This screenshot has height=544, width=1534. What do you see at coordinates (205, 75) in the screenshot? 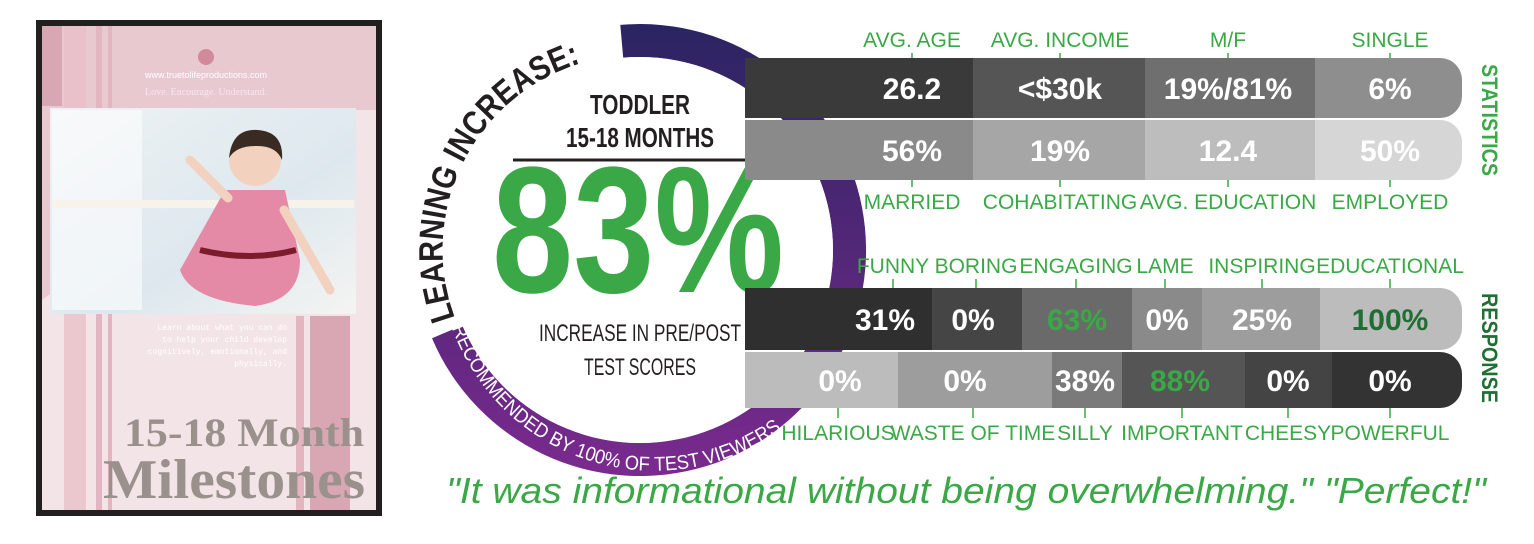
I see `poster-url: www.truetolifeproductions.com` at bounding box center [205, 75].